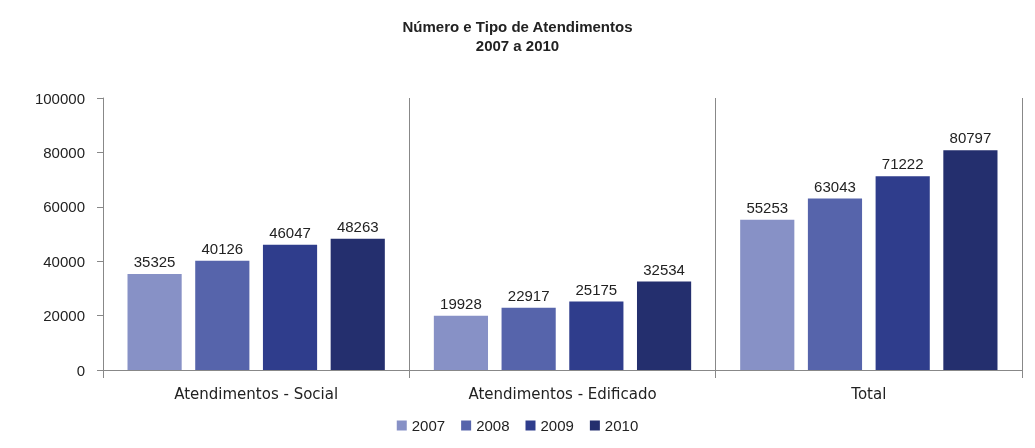 The image size is (1035, 448). Describe the element at coordinates (461, 303) in the screenshot. I see `data-label: 19928` at that location.